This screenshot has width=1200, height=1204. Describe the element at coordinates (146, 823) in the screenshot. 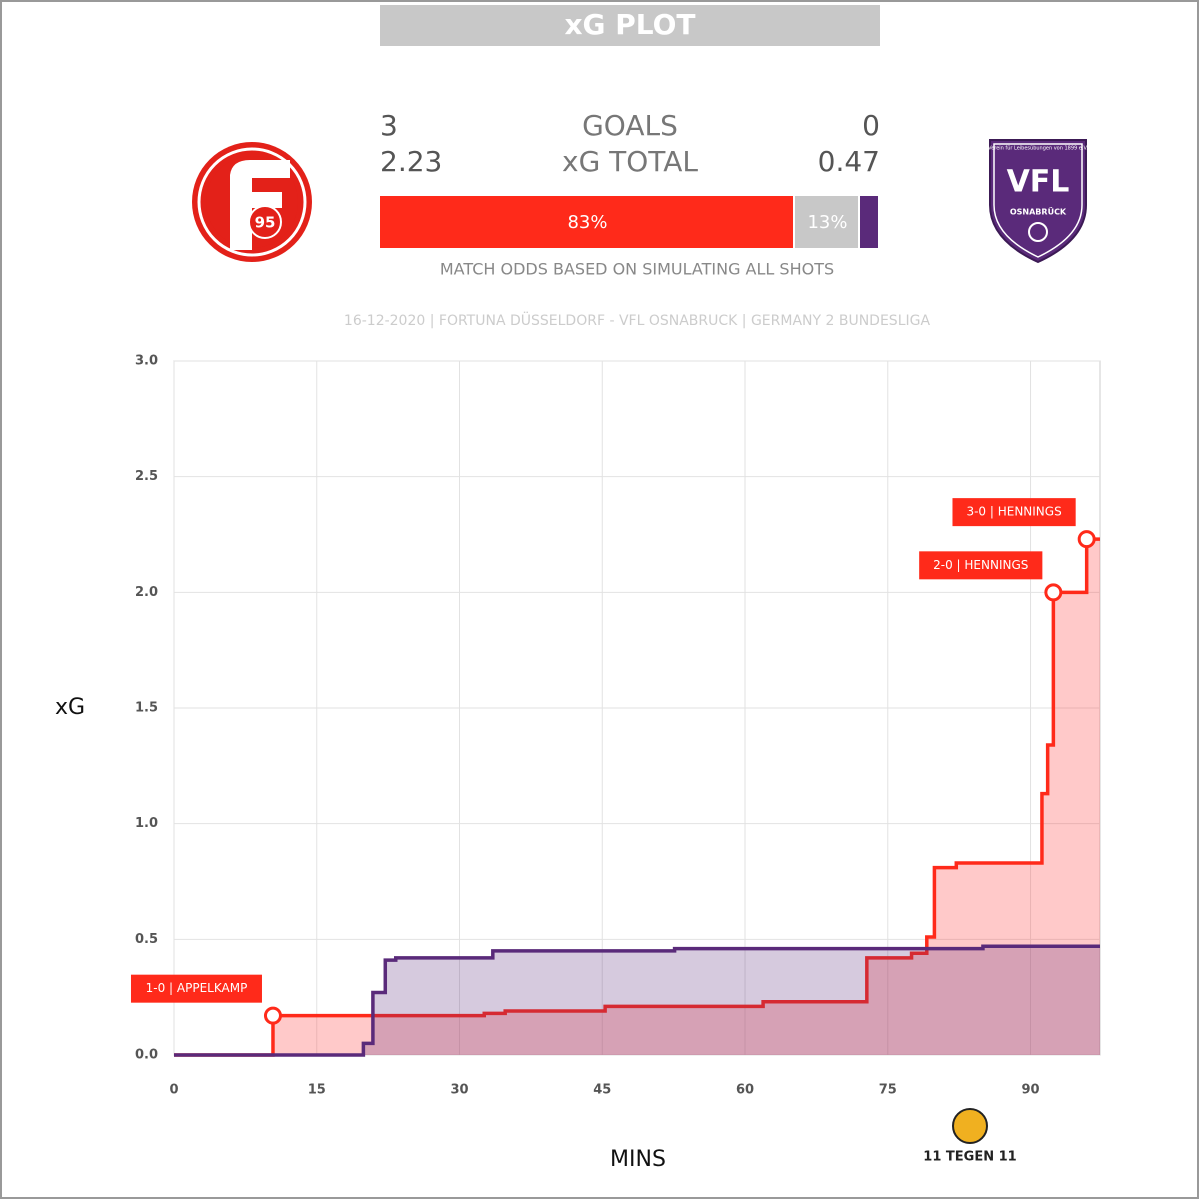

I see `y-tick-label: 1.0` at that location.